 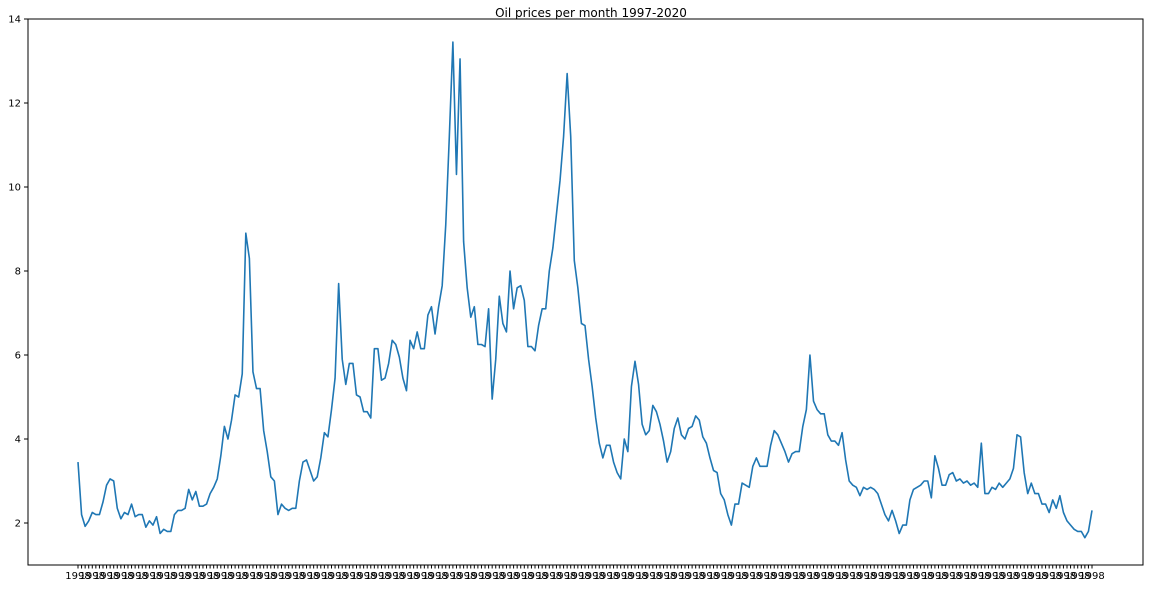 I want to click on y-tick-label: 12, so click(x=14, y=104).